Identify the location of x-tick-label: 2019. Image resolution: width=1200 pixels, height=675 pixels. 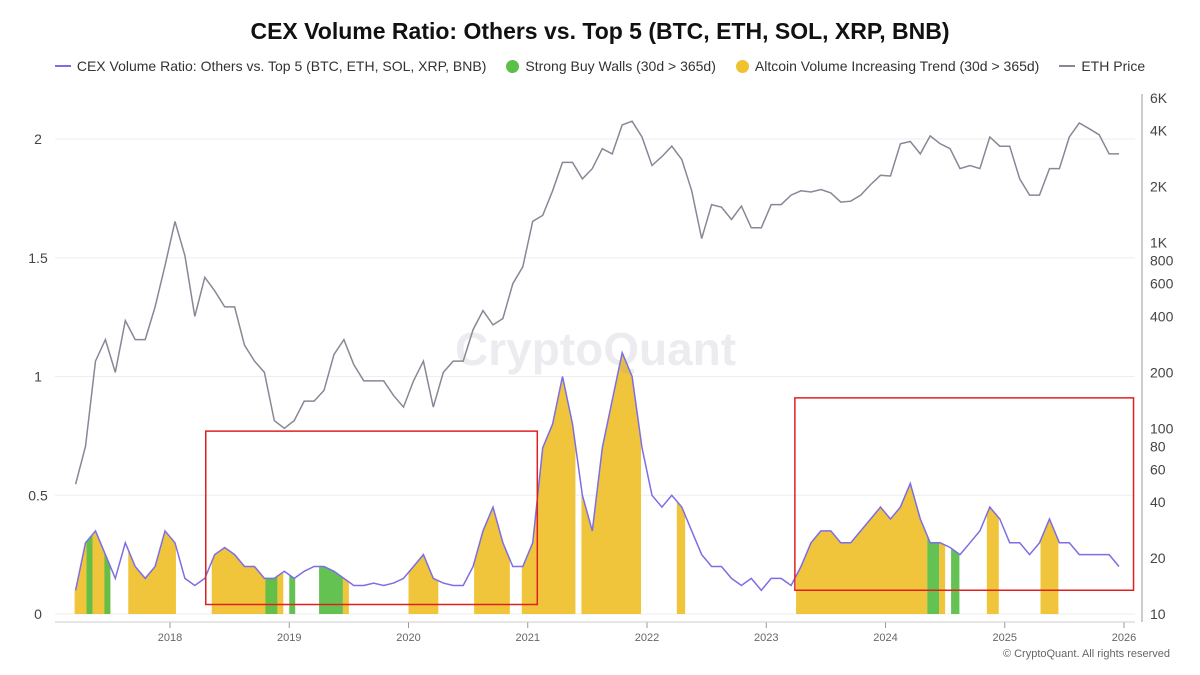
(289, 638).